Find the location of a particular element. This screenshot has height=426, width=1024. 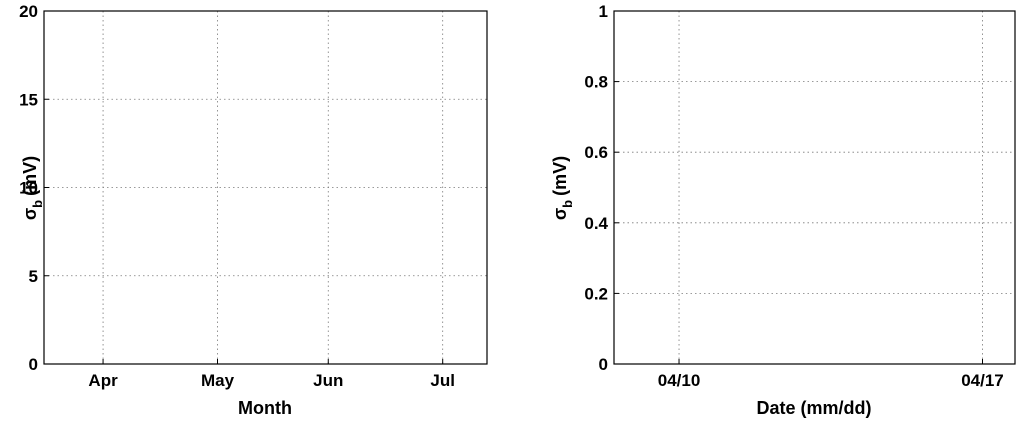

left-x-tick-label: May is located at coordinates (218, 380).